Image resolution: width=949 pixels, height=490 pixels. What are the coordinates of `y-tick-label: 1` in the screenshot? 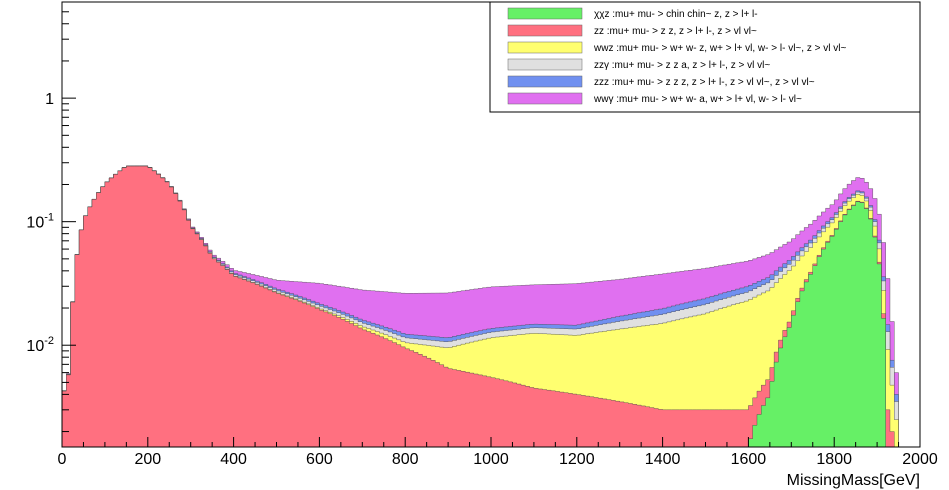 It's located at (49, 99).